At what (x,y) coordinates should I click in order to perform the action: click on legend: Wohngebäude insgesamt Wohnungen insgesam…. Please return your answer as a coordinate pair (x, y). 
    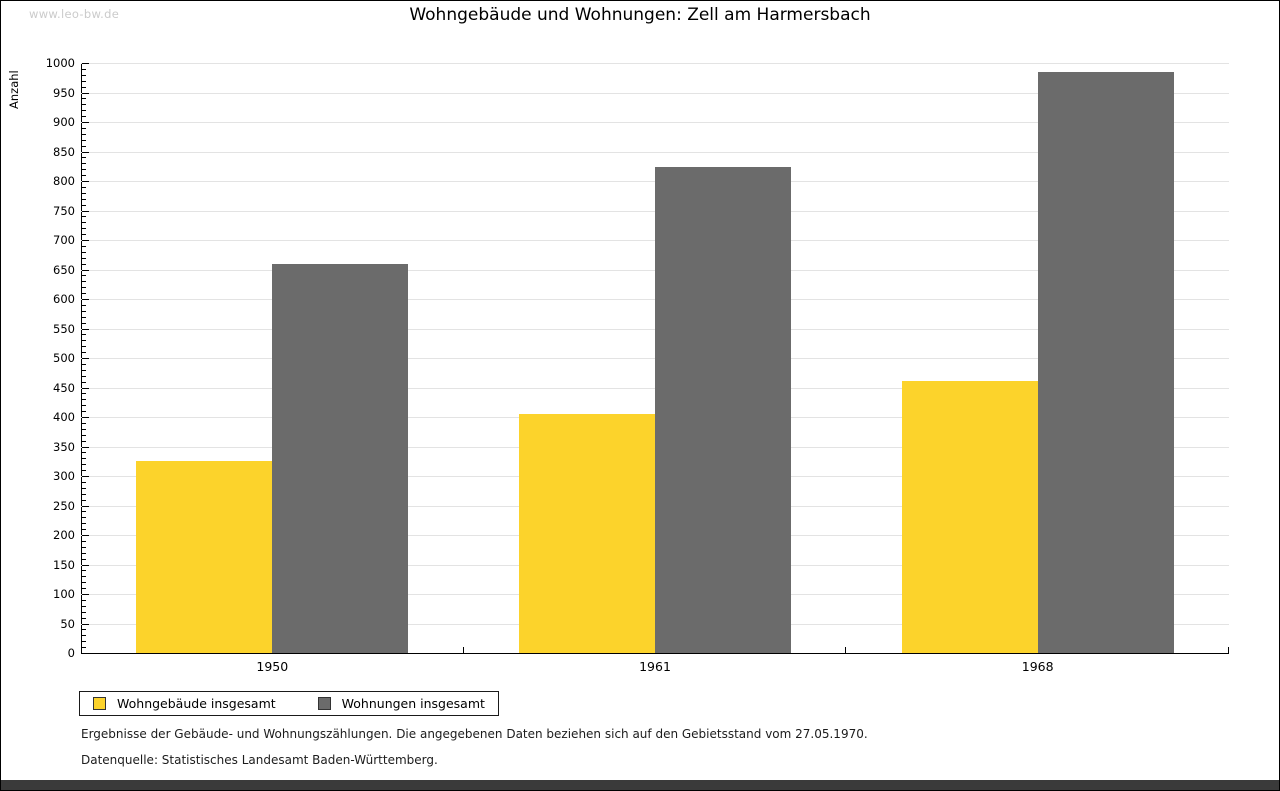
    Looking at the image, I should click on (289, 703).